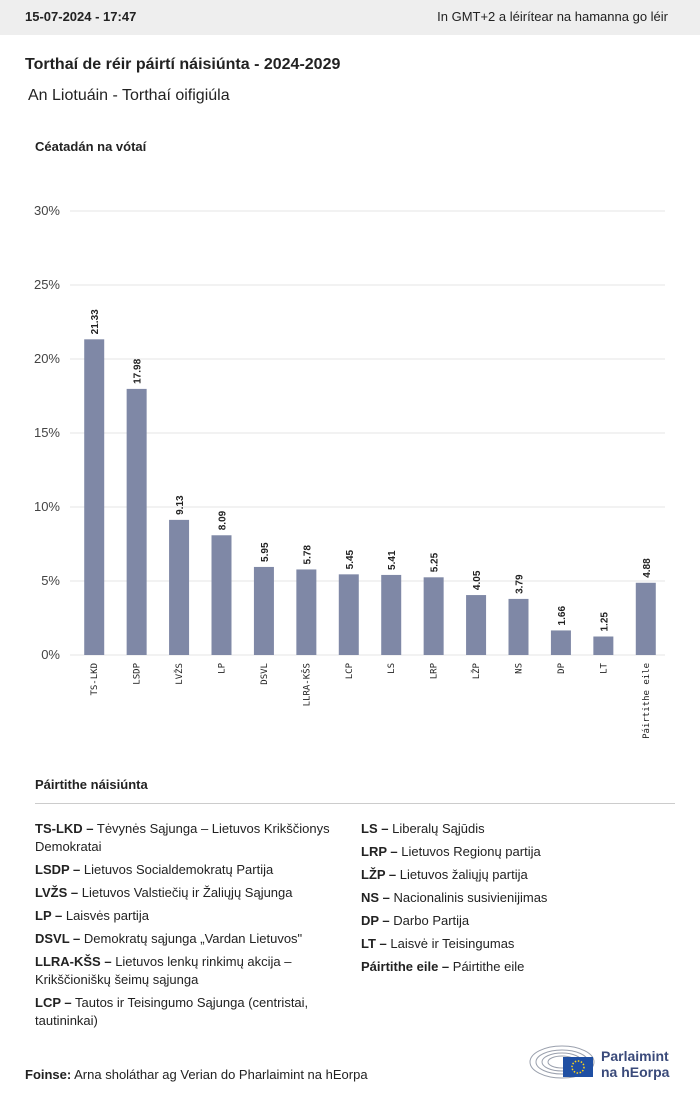  I want to click on legend-name: Lietuvos Valstiečių ir Žaliųjų Sąjunga, so click(187, 892).